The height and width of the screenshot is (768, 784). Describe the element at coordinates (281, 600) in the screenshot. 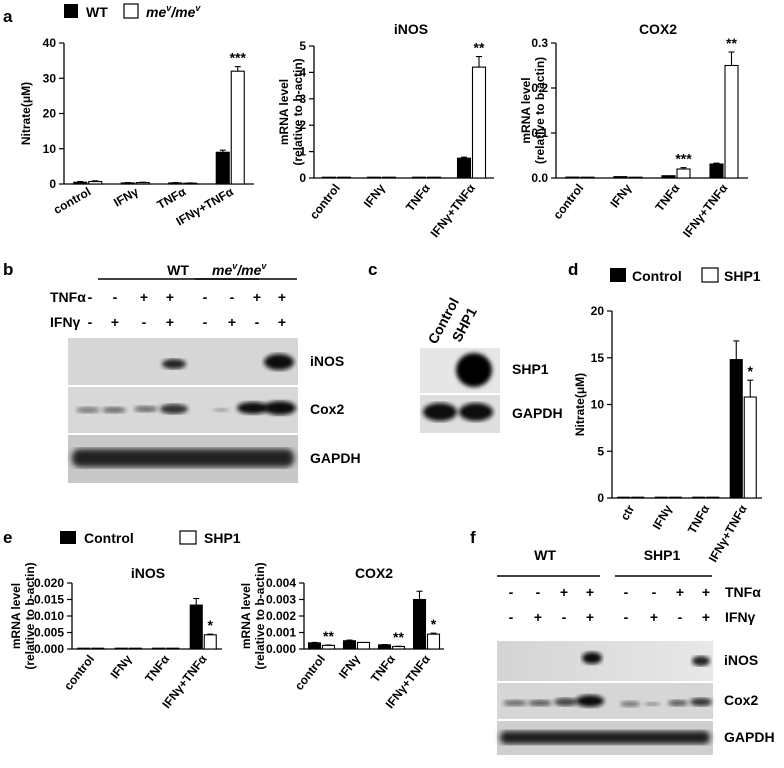

I see `y-tick-label: 0.003` at that location.